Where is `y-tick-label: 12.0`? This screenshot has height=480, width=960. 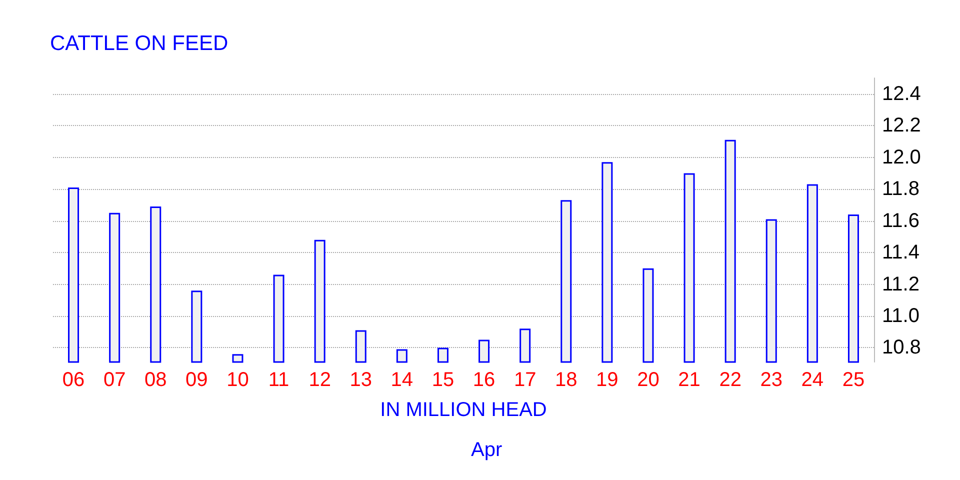 y-tick-label: 12.0 is located at coordinates (901, 157).